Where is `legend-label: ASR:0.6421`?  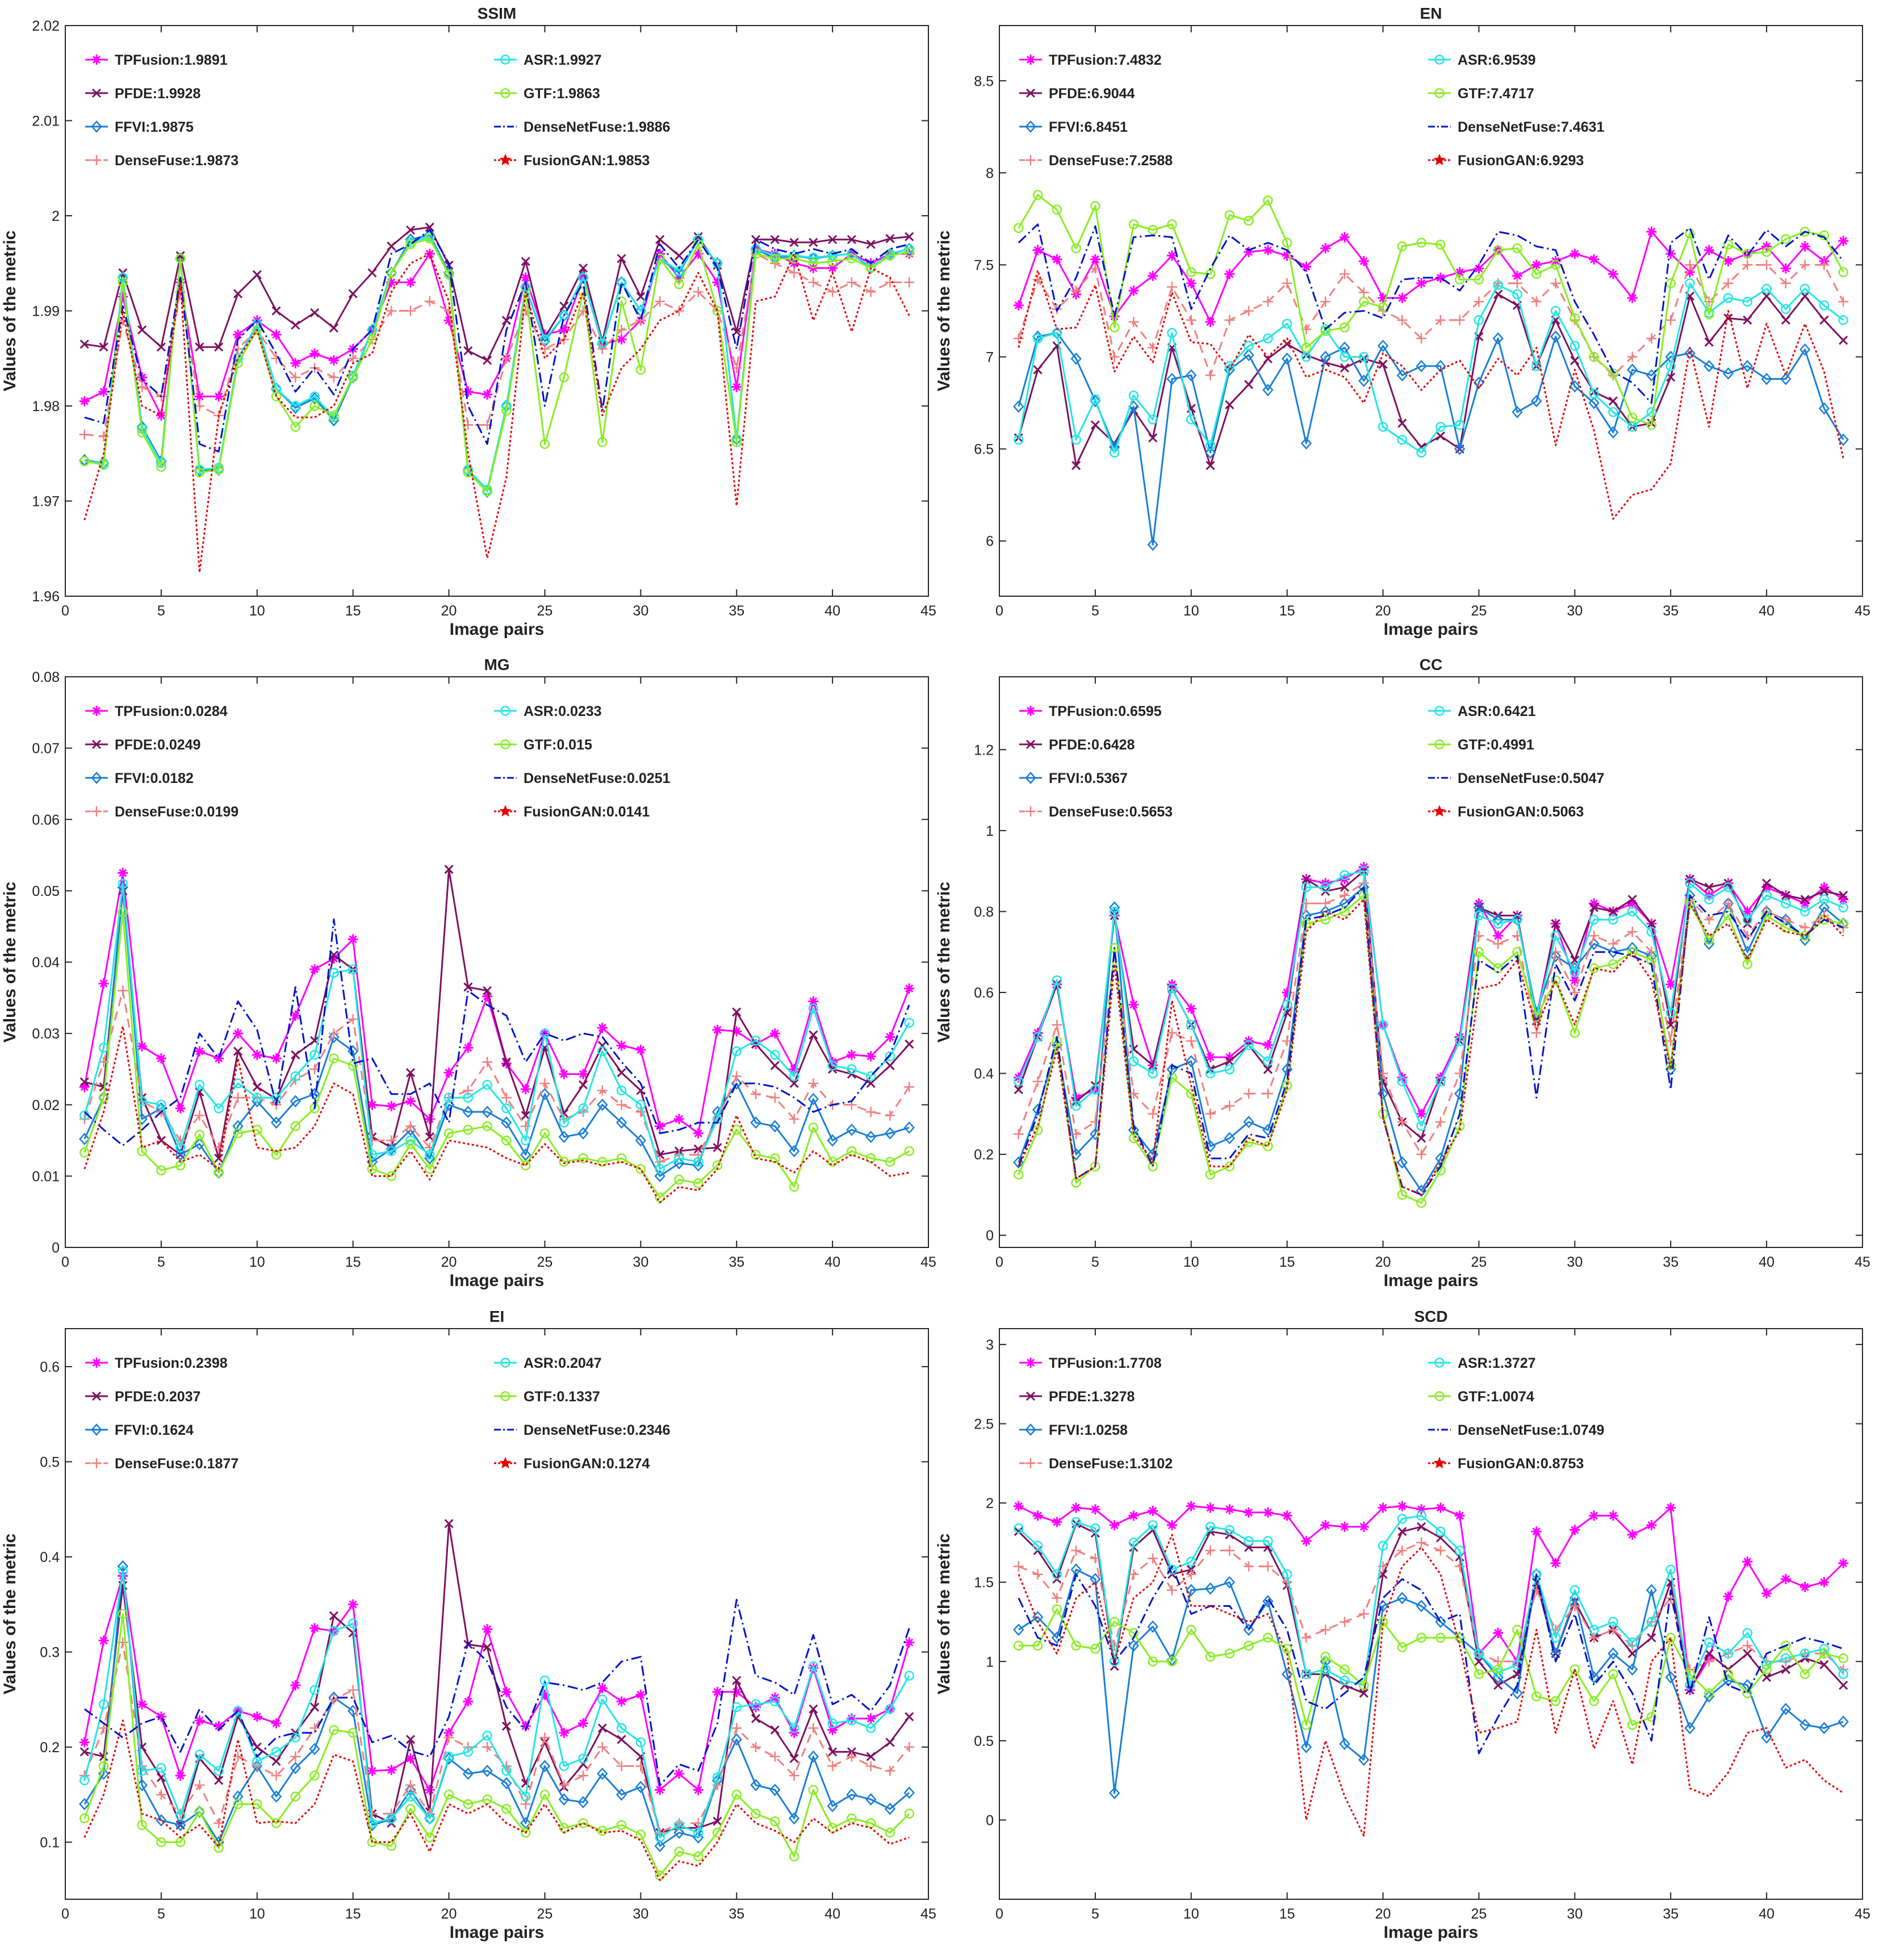 legend-label: ASR:0.6421 is located at coordinates (1497, 711).